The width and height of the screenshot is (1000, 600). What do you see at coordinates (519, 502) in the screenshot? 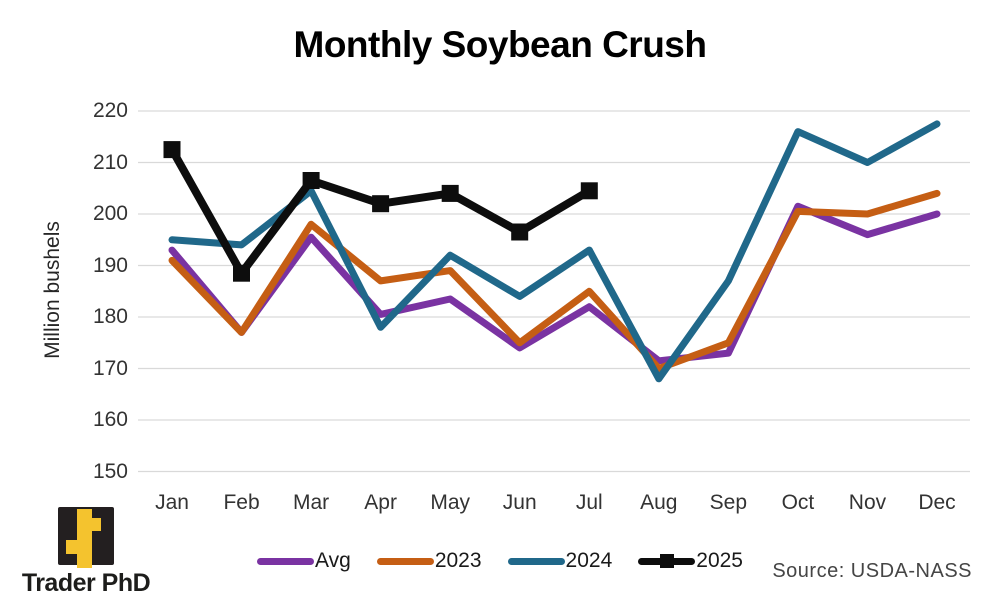
I see `x-tick-label: Jun` at bounding box center [519, 502].